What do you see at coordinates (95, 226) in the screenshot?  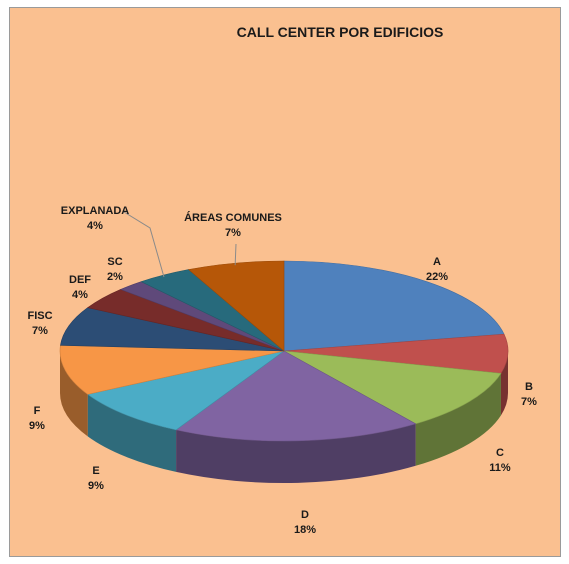 I see `slice-value-explanada: 4%` at bounding box center [95, 226].